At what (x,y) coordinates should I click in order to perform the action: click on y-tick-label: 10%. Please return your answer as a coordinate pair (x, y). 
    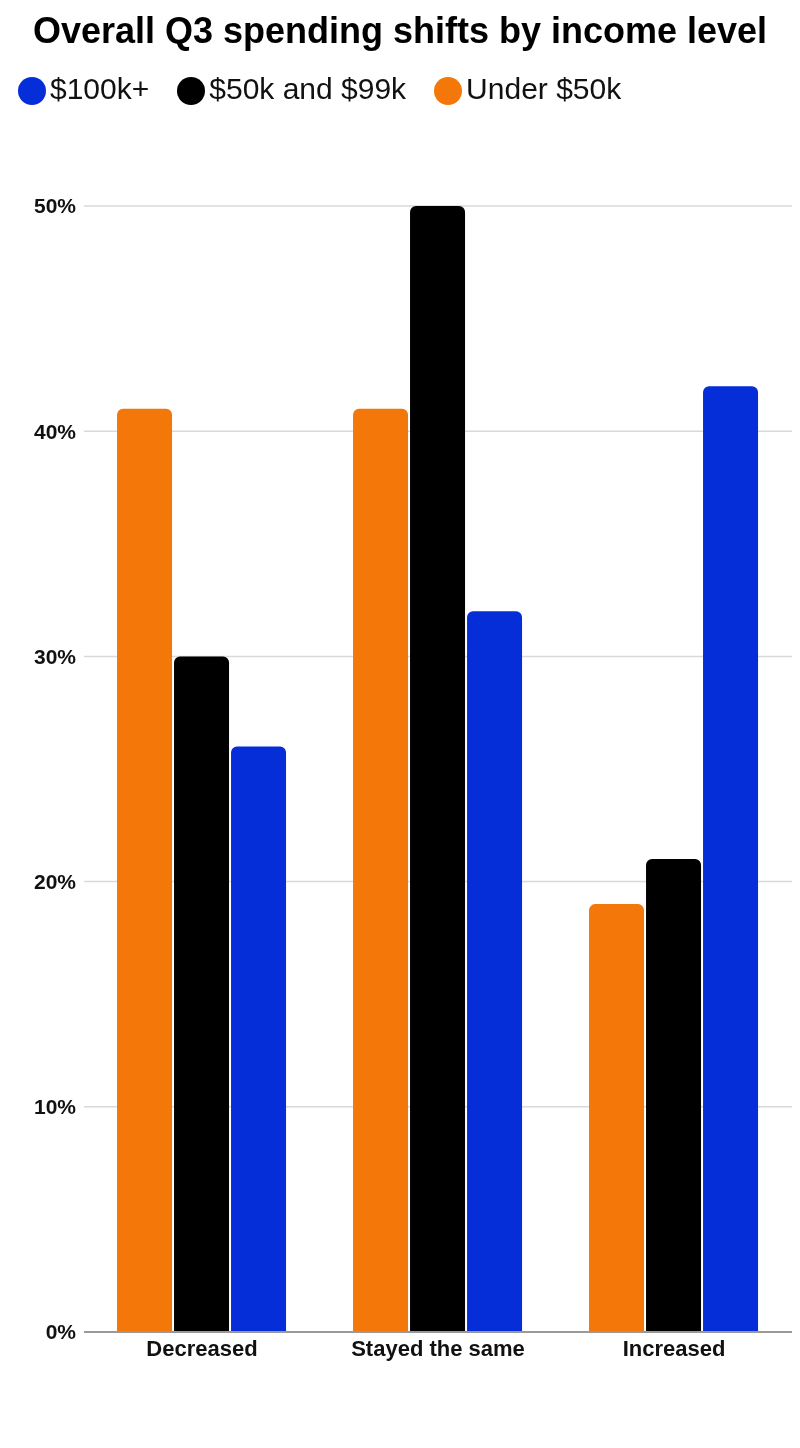
    Looking at the image, I should click on (55, 1107).